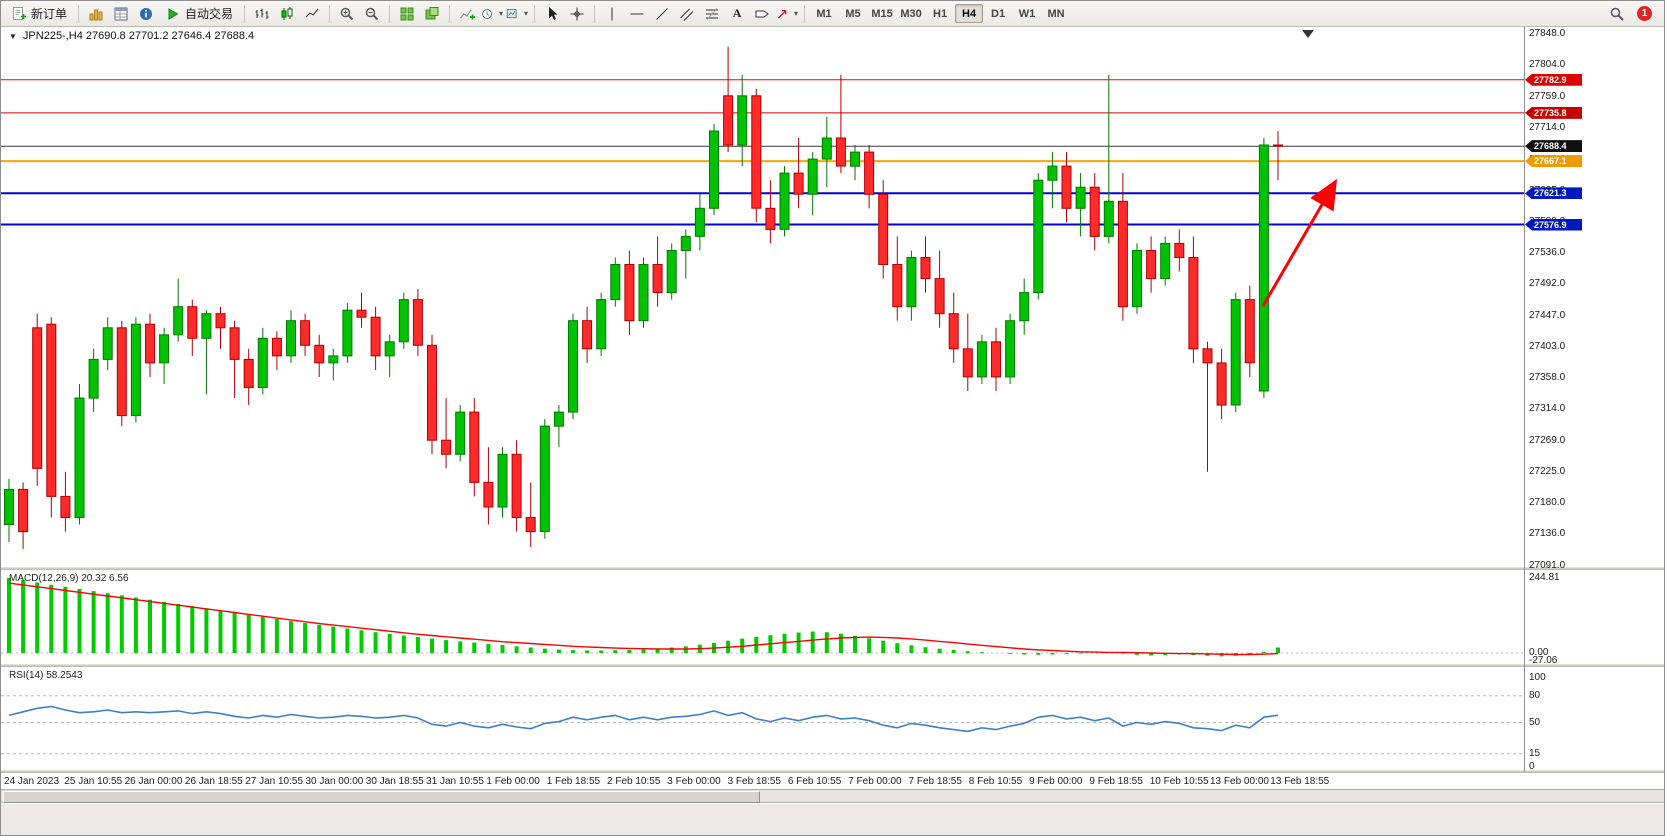 This screenshot has width=1665, height=836. I want to click on data-window-button, so click(146, 13).